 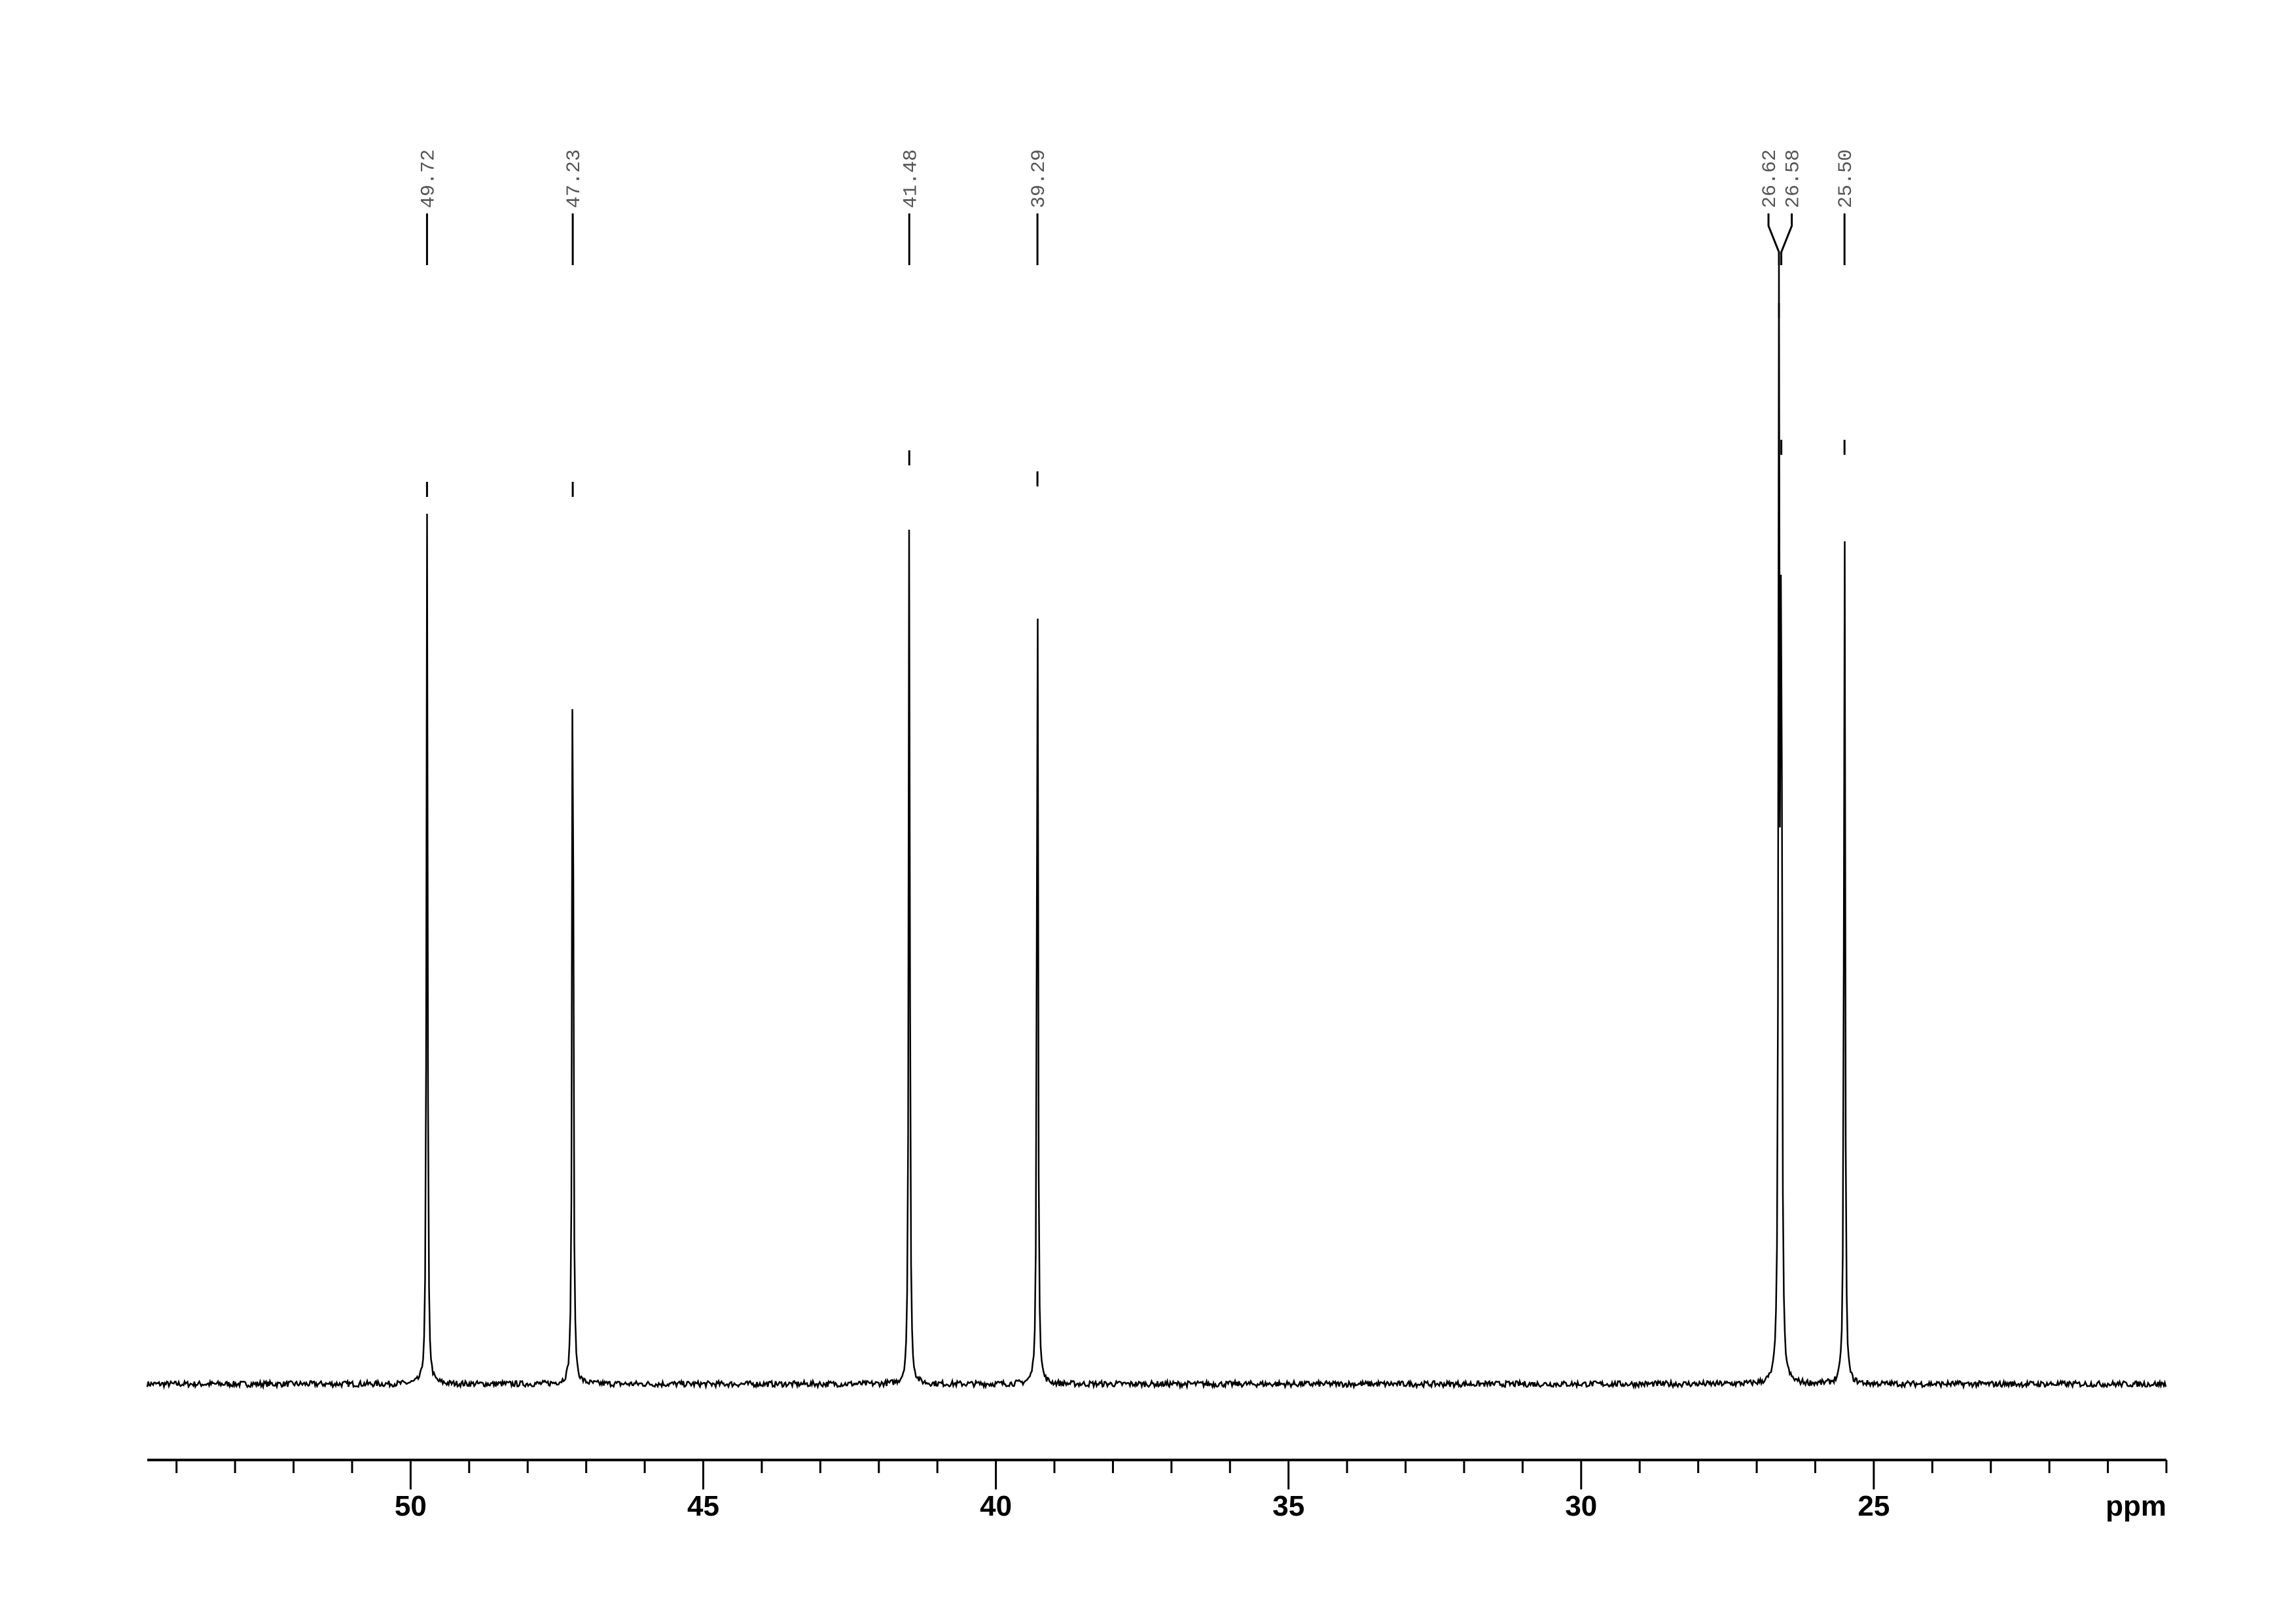 What do you see at coordinates (911, 178) in the screenshot?
I see `peak-label: 41.48` at bounding box center [911, 178].